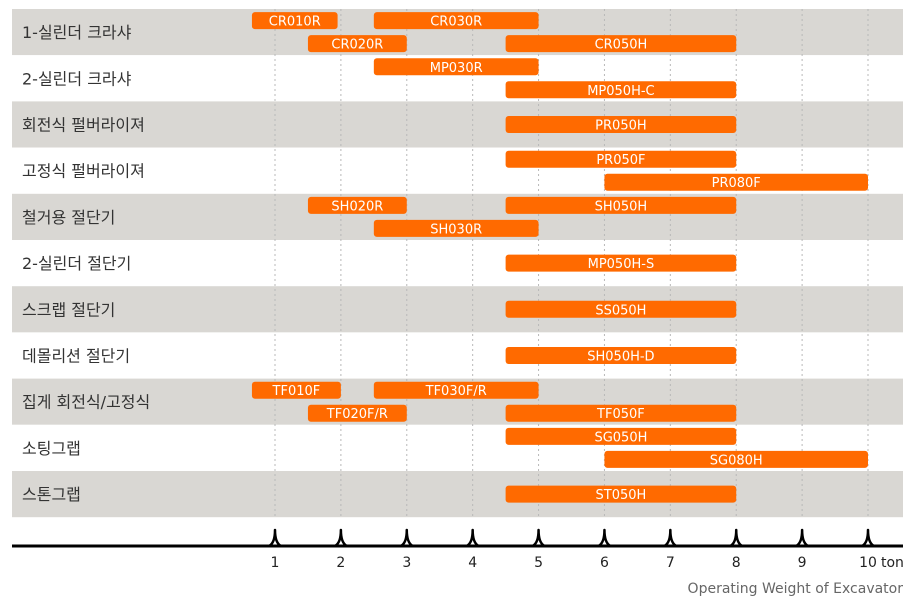 The image size is (918, 602). Describe the element at coordinates (670, 563) in the screenshot. I see `x-tick-label: 7` at that location.